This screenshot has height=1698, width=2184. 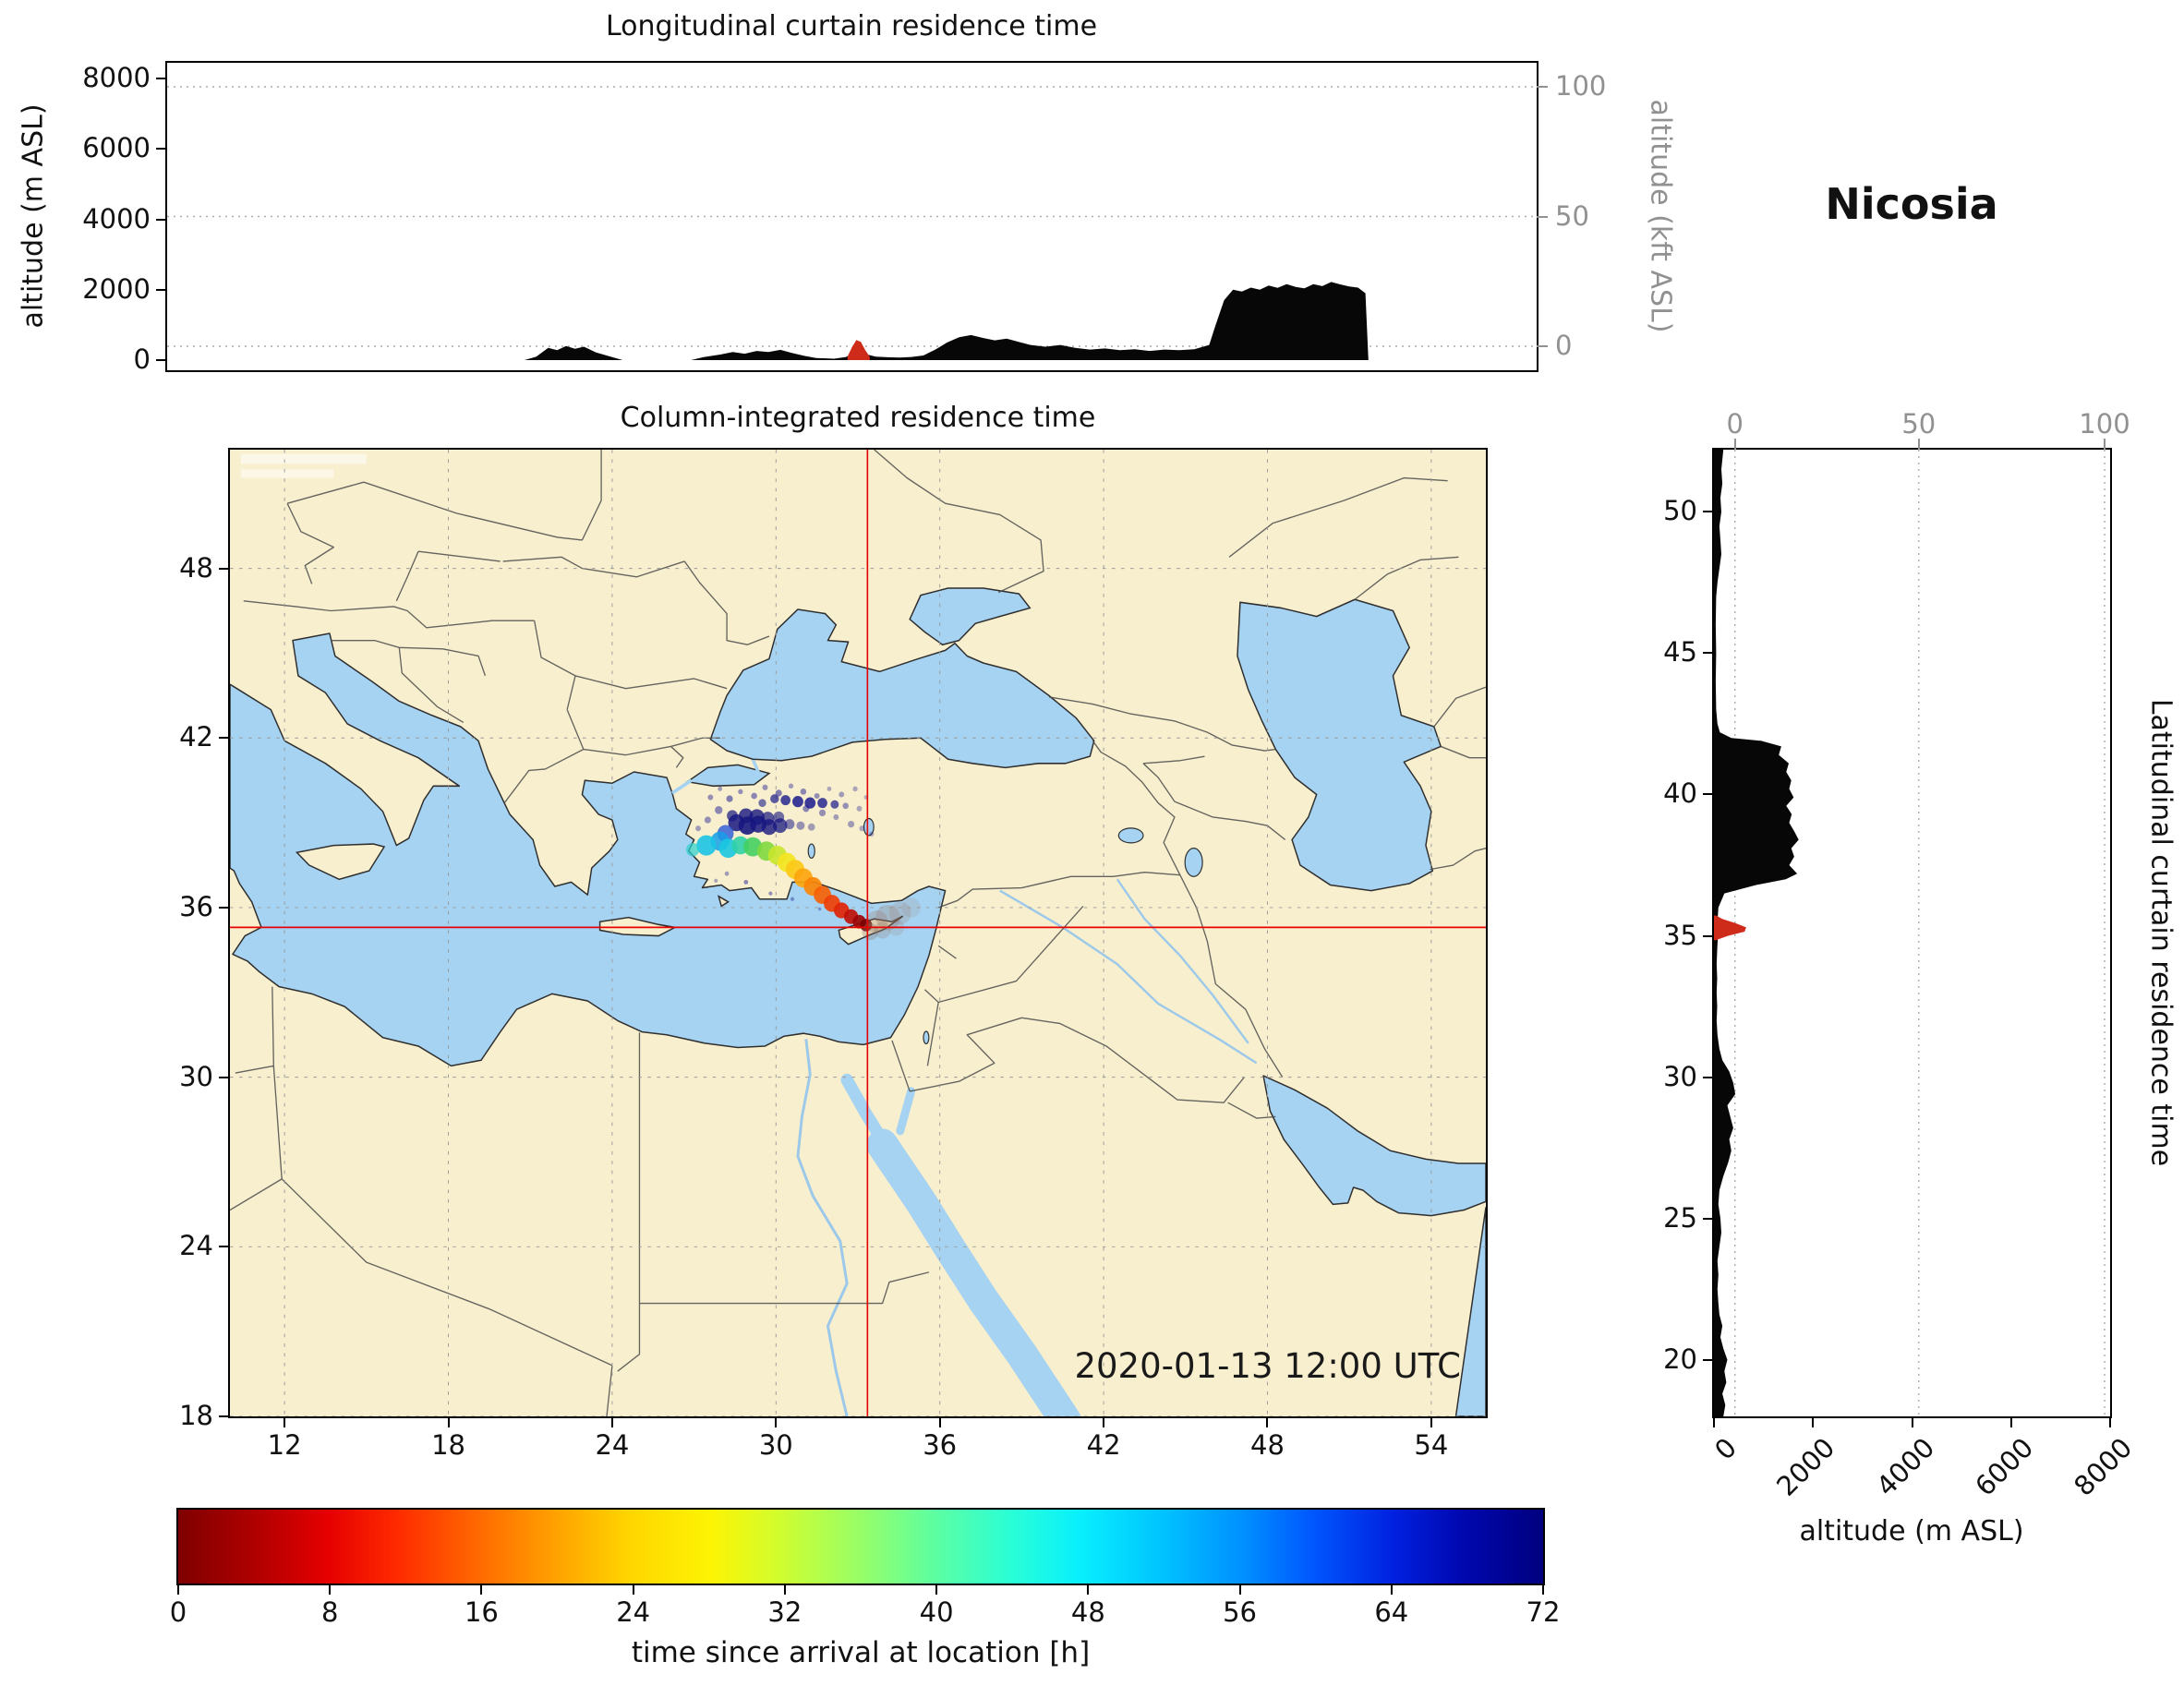 What do you see at coordinates (1680, 652) in the screenshot?
I see `right-lat-tick-label: 45` at bounding box center [1680, 652].